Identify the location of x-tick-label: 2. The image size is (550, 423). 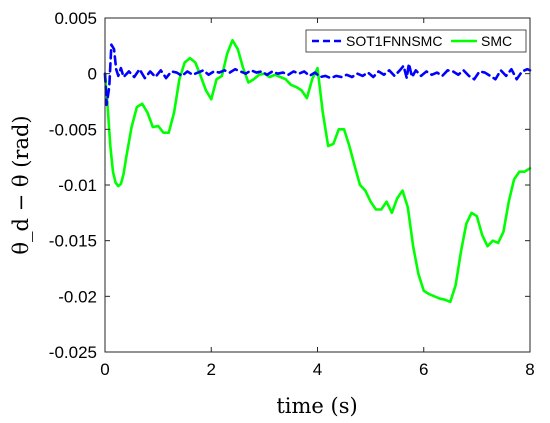
(211, 369).